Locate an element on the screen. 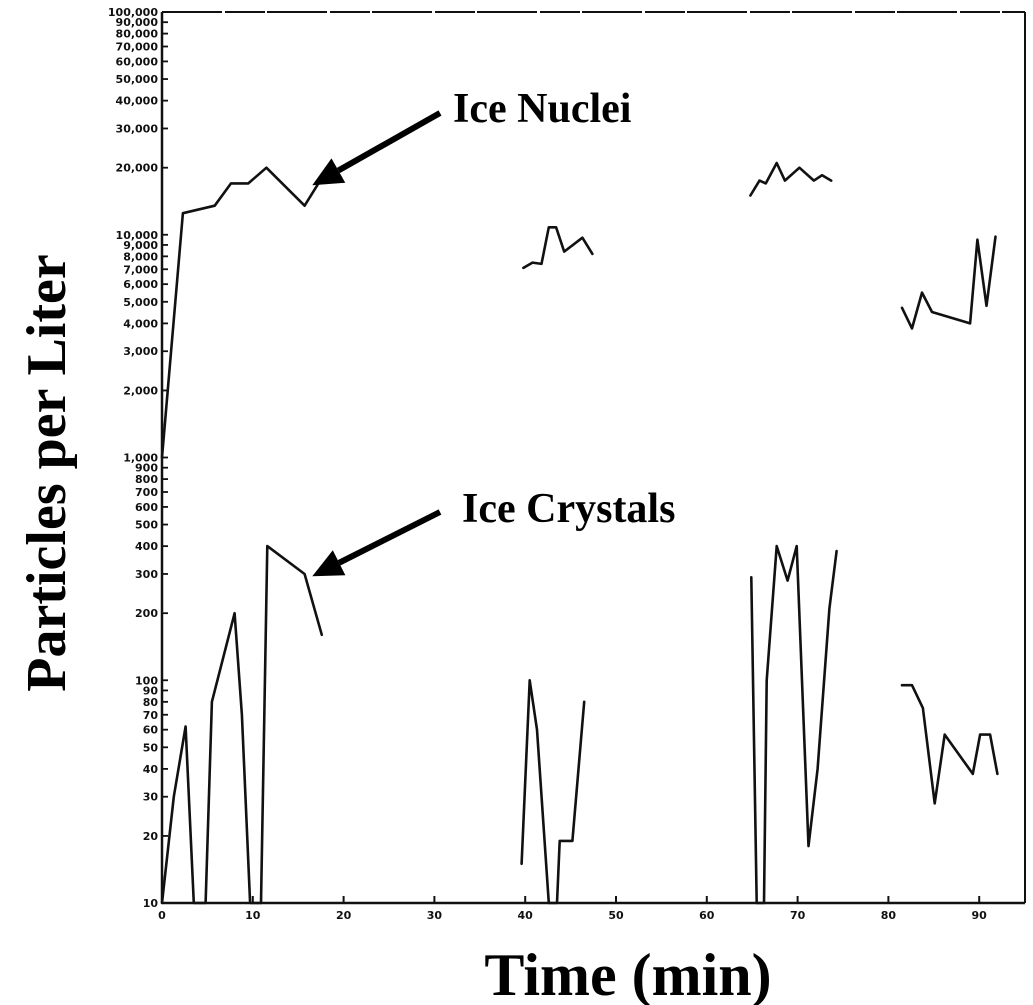  ice-nuclei-label: Ice Nuclei is located at coordinates (542, 109).